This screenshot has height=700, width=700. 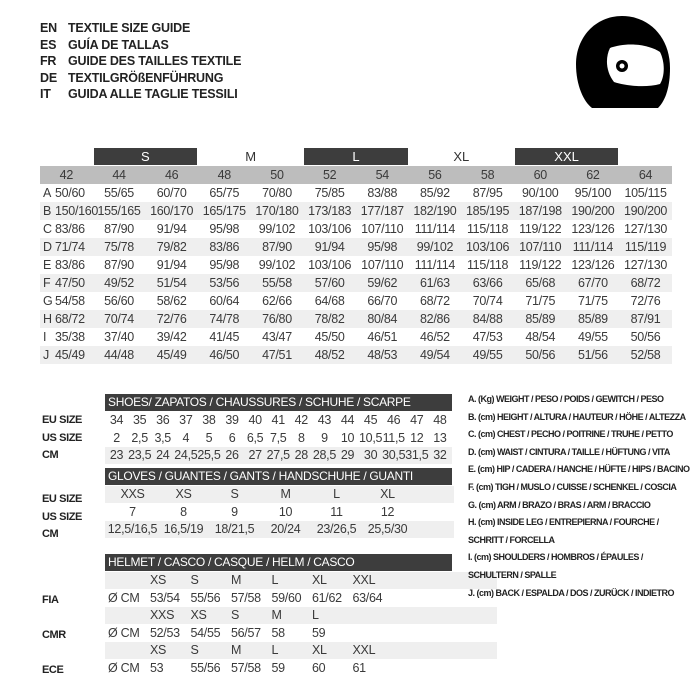 What do you see at coordinates (435, 283) in the screenshot?
I see `table-cell: 61/63` at bounding box center [435, 283].